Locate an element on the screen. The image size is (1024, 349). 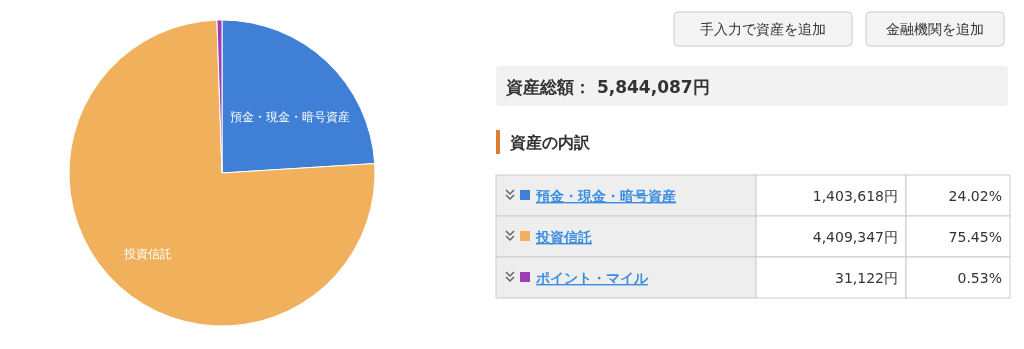
legend-label: 預金・現金・暗号資産 is located at coordinates (605, 196).